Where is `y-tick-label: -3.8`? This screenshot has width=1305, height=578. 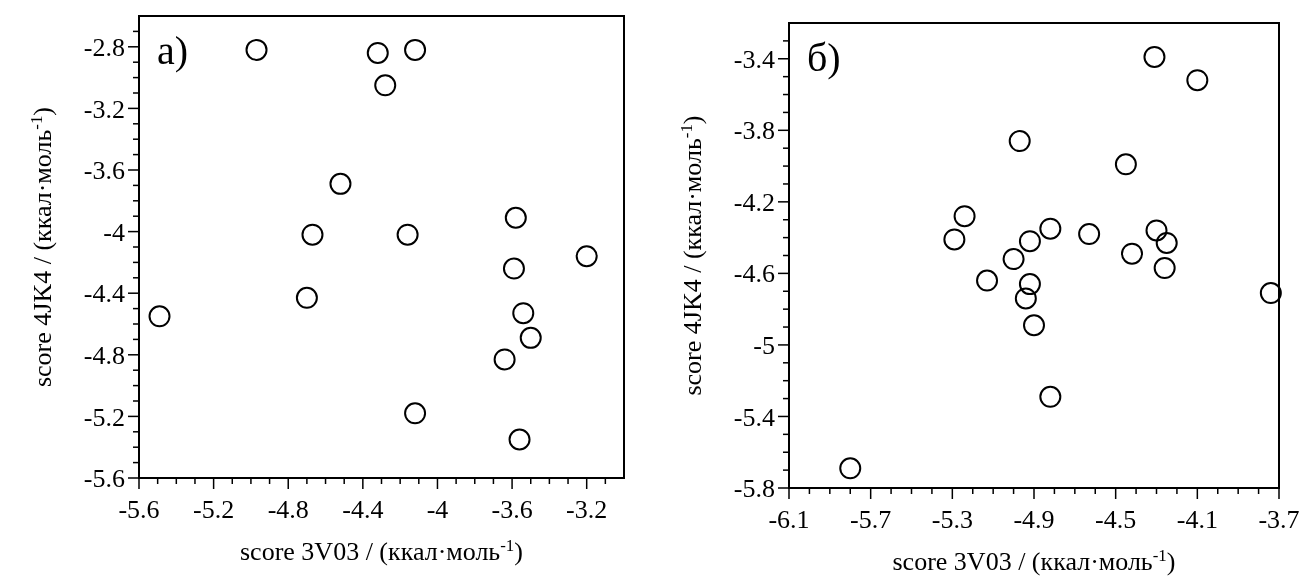
y-tick-label: -3.8 is located at coordinates (754, 131).